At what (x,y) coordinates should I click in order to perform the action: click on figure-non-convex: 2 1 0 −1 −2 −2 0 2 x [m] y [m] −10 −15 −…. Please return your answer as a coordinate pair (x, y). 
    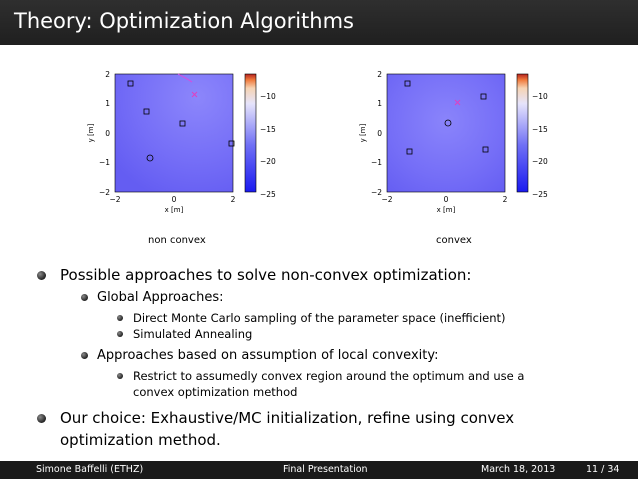
    Looking at the image, I should click on (190, 142).